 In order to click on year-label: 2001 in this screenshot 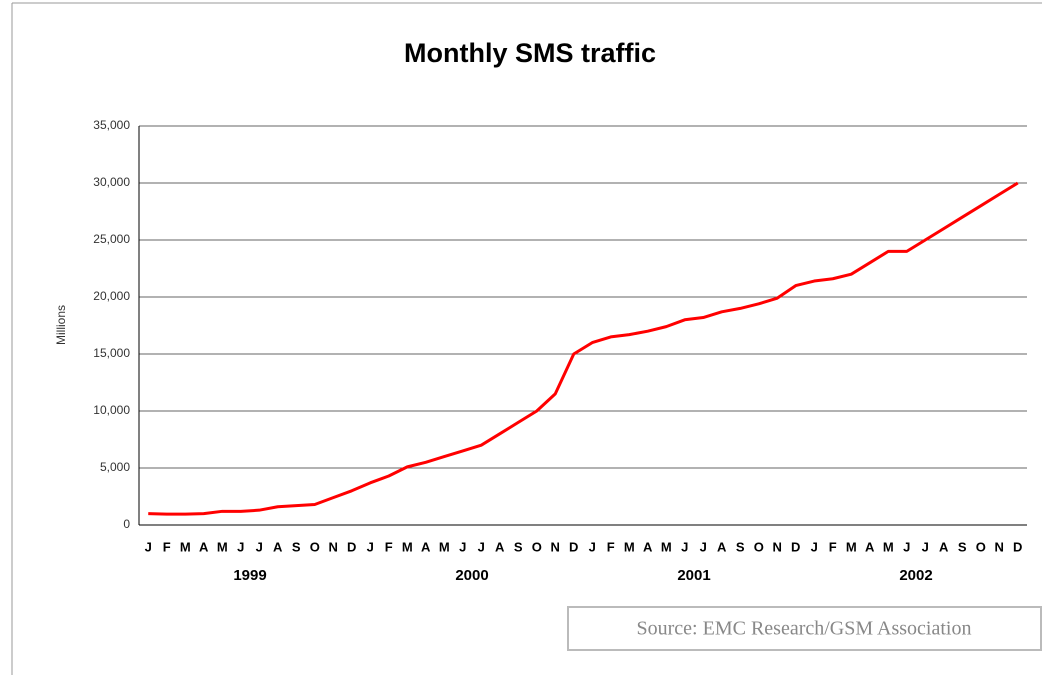, I will do `click(693, 575)`.